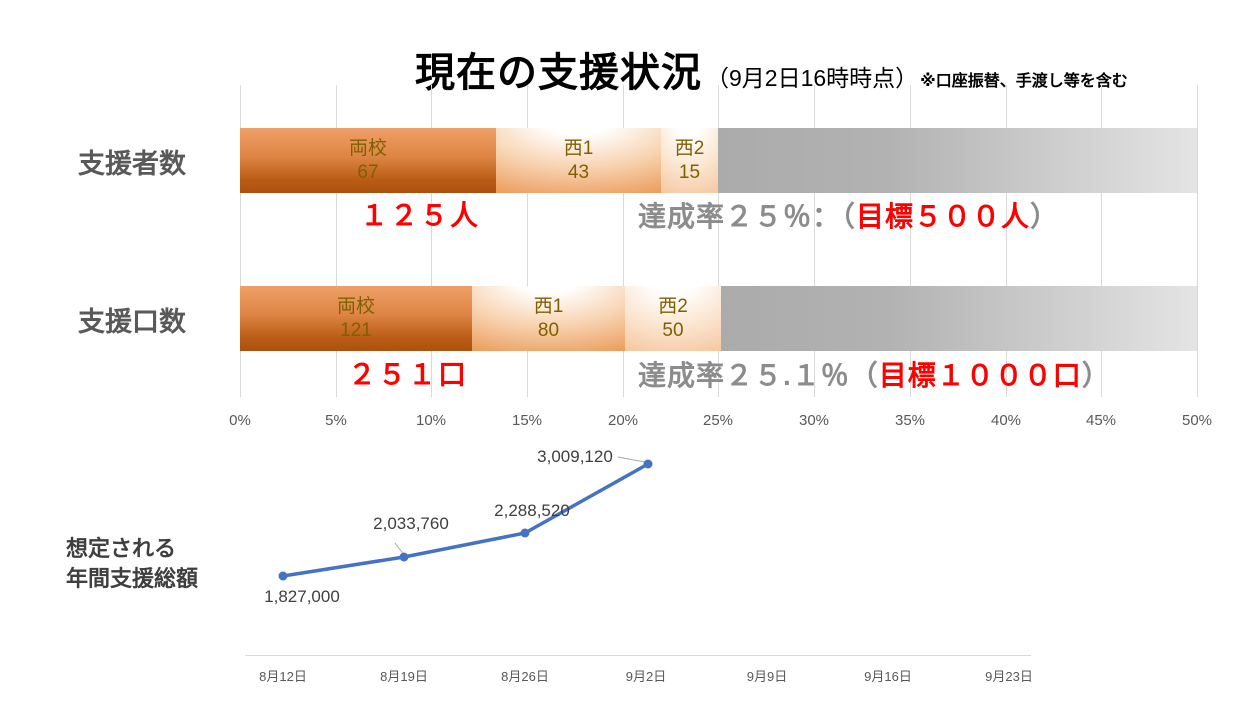 The height and width of the screenshot is (706, 1255). What do you see at coordinates (718, 420) in the screenshot?
I see `axis-tick: 25%` at bounding box center [718, 420].